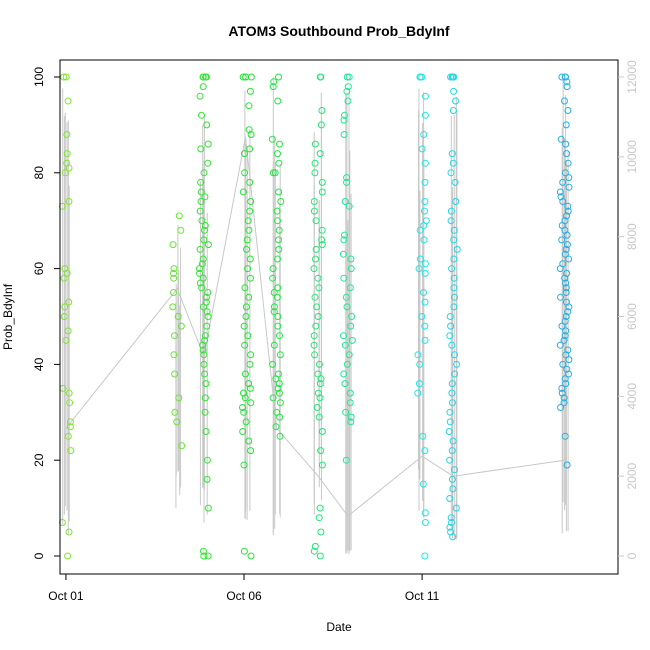 This screenshot has height=650, width=650. What do you see at coordinates (39, 460) in the screenshot?
I see `y-tick-label: 20` at bounding box center [39, 460].